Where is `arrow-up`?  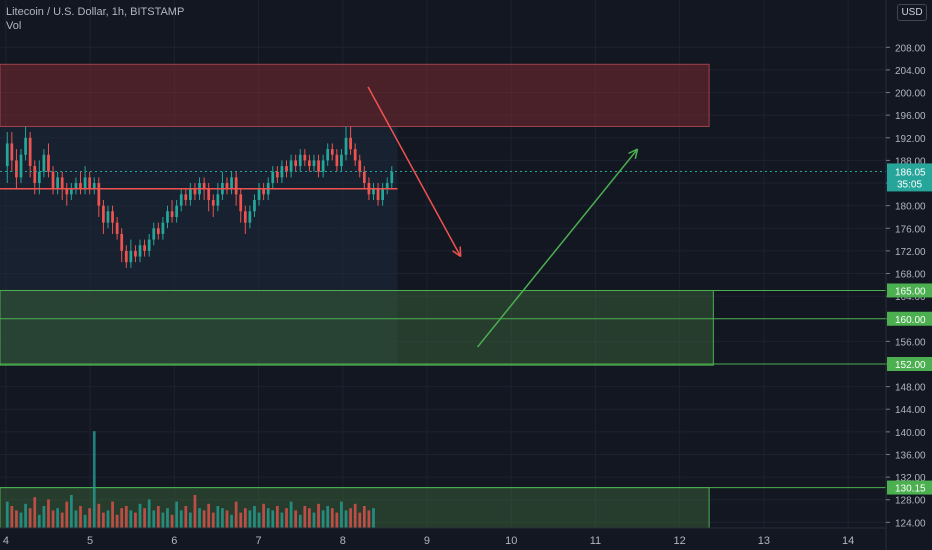 arrow-up is located at coordinates (557, 248).